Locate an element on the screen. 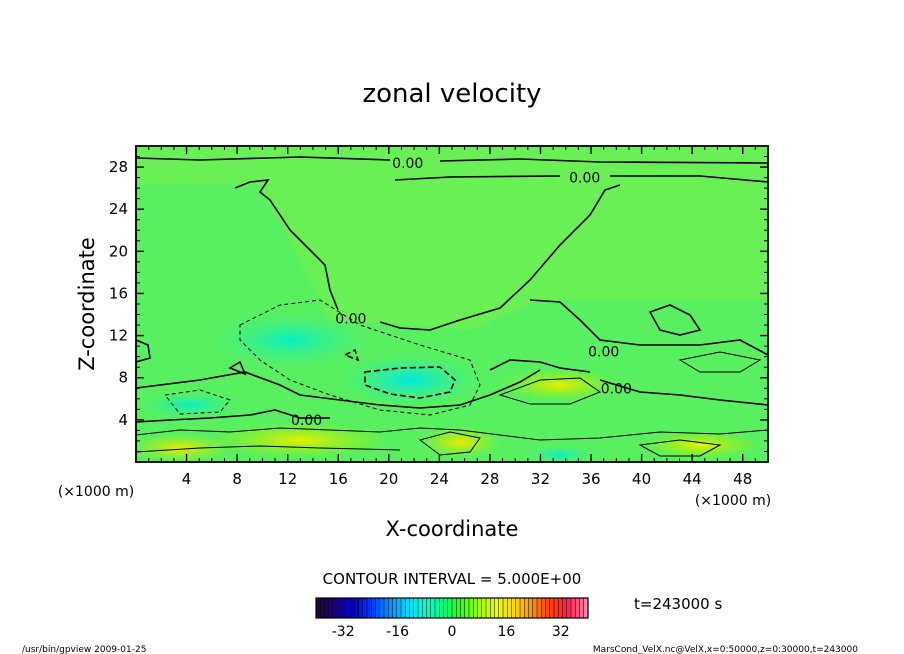 This screenshot has width=904, height=654. x-tick-label: 36 is located at coordinates (590, 479).